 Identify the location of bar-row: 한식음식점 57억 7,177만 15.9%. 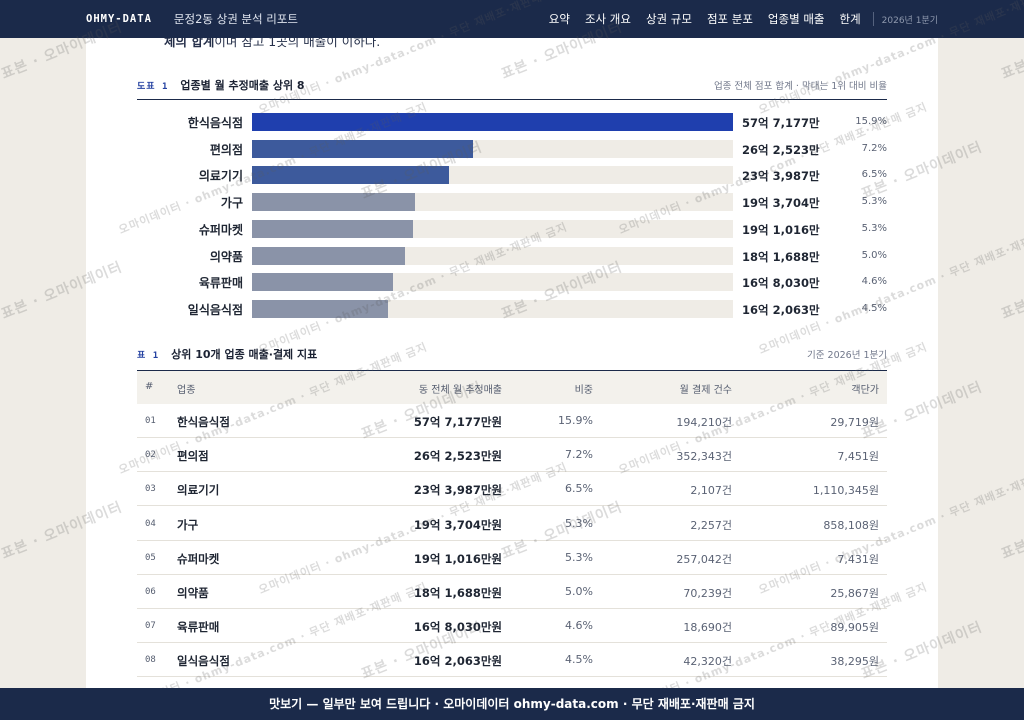
(512, 122).